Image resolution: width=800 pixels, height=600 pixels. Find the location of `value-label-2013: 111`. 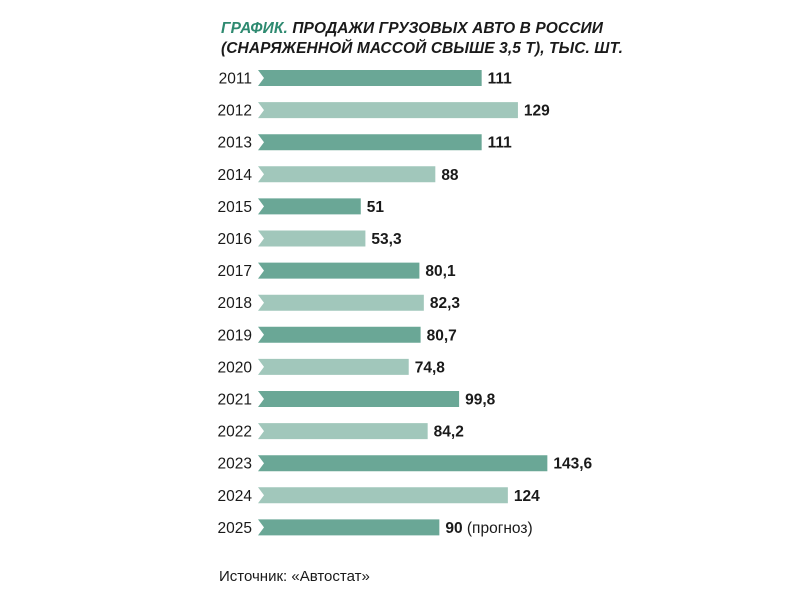

value-label-2013: 111 is located at coordinates (500, 143).